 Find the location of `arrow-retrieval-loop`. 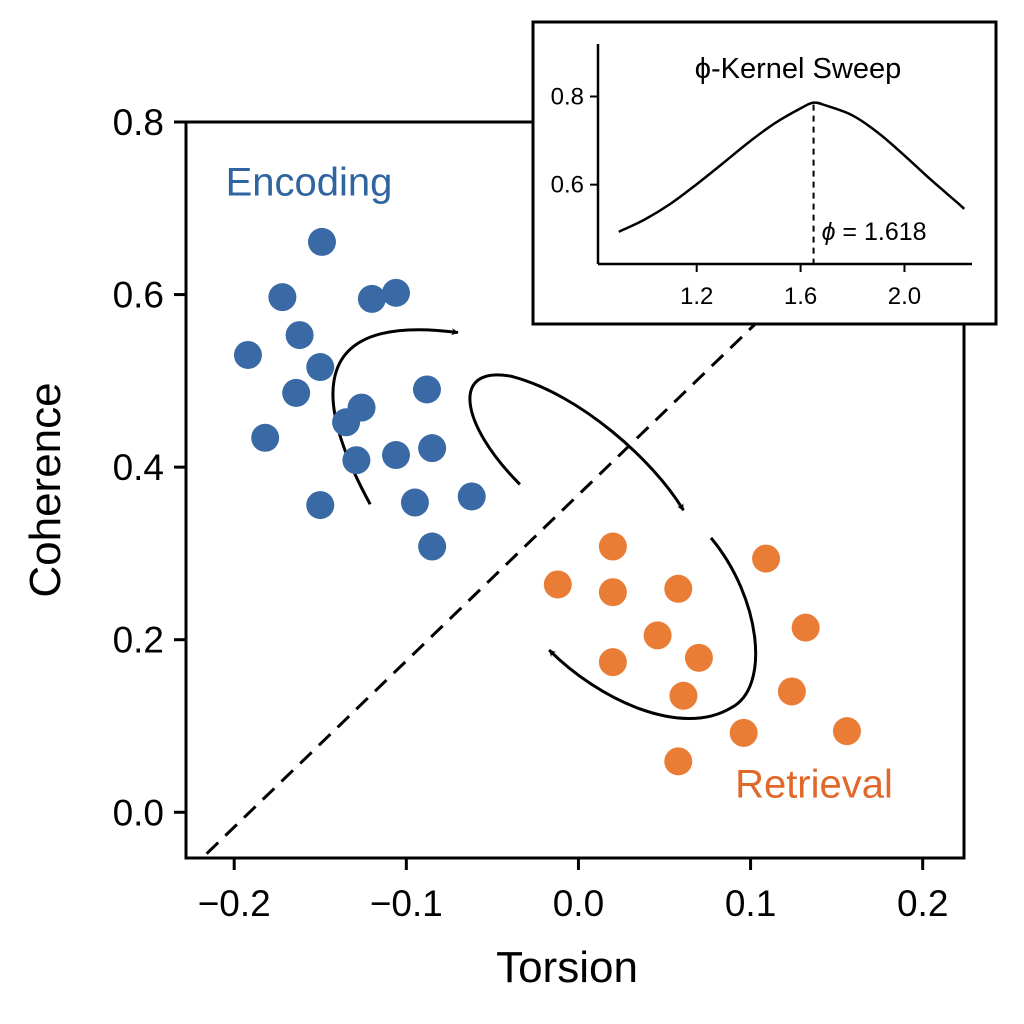

arrow-retrieval-loop is located at coordinates (653, 628).